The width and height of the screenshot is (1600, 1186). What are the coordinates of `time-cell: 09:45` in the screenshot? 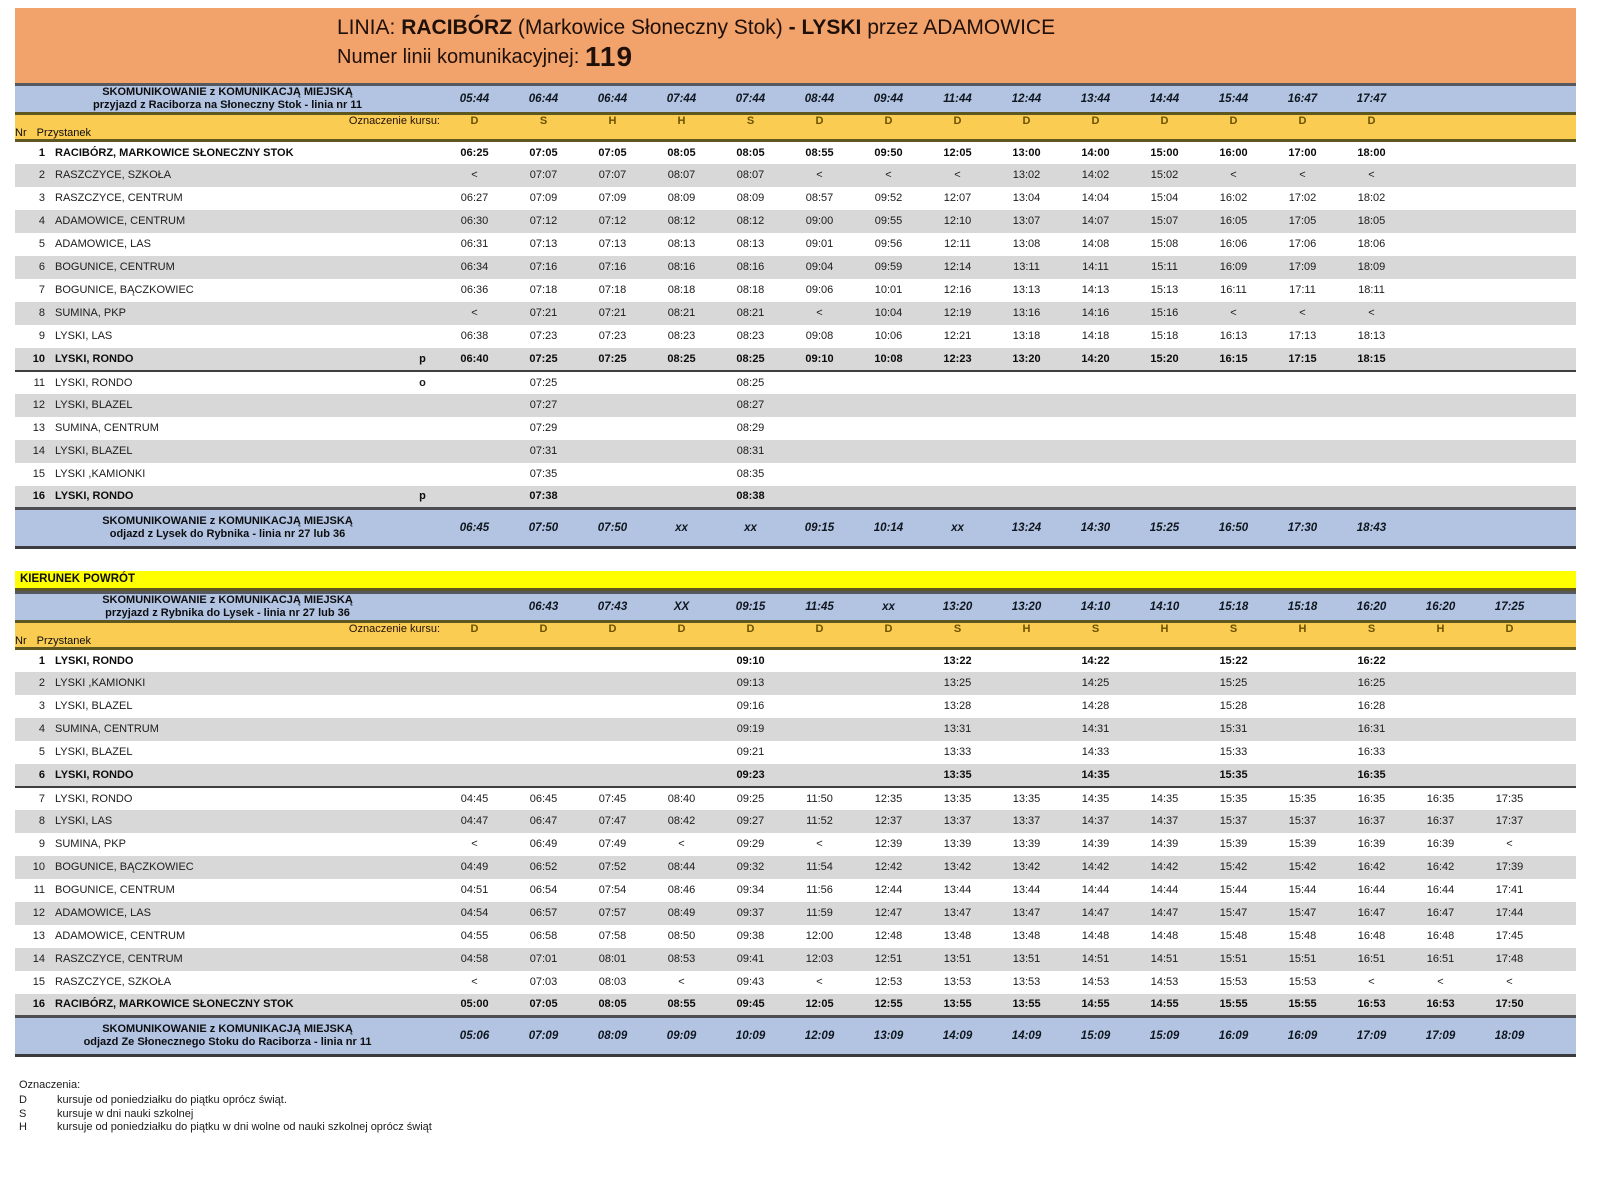 It's located at (750, 1004).